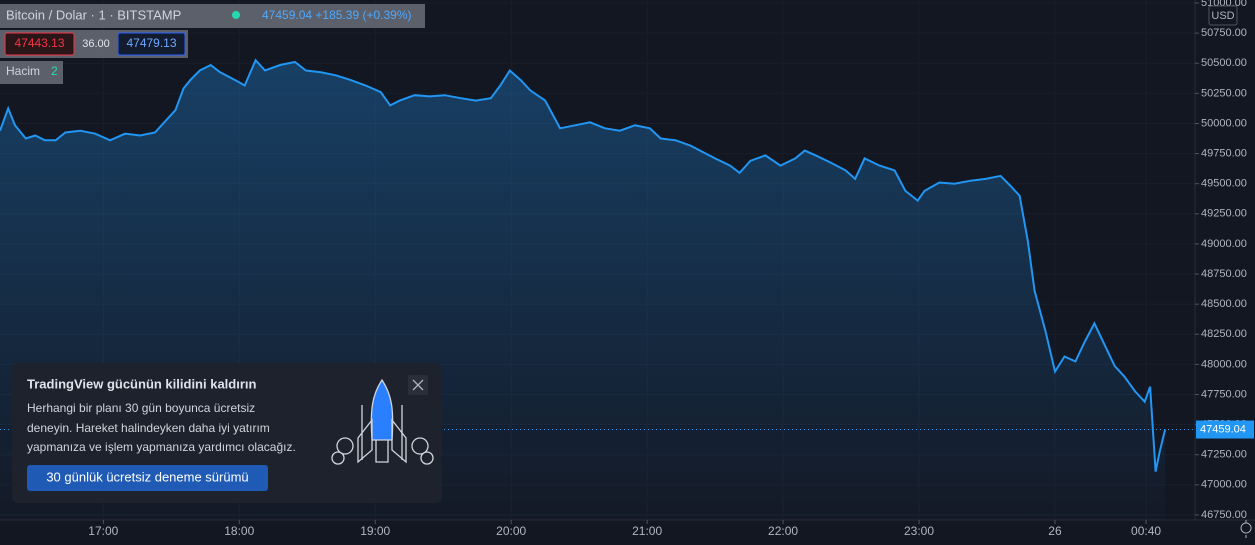 This screenshot has height=545, width=1255. What do you see at coordinates (511, 531) in the screenshot?
I see `x-tick-label: 20:00` at bounding box center [511, 531].